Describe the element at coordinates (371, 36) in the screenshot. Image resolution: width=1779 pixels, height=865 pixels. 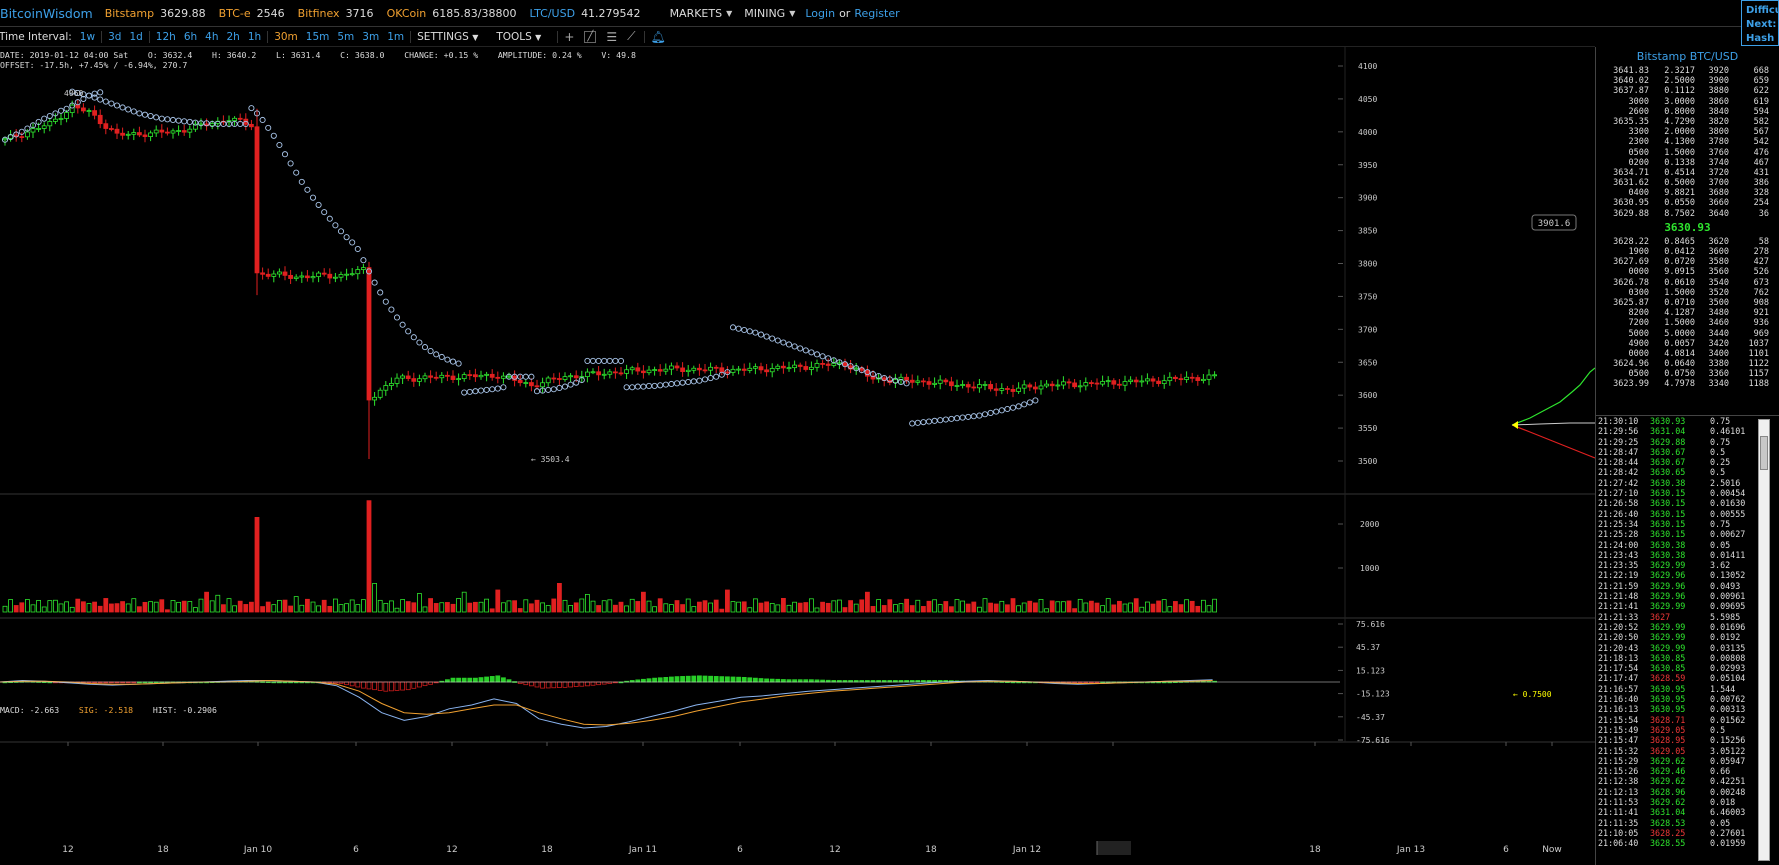
I see `interval-3m-button: 3m` at that location.